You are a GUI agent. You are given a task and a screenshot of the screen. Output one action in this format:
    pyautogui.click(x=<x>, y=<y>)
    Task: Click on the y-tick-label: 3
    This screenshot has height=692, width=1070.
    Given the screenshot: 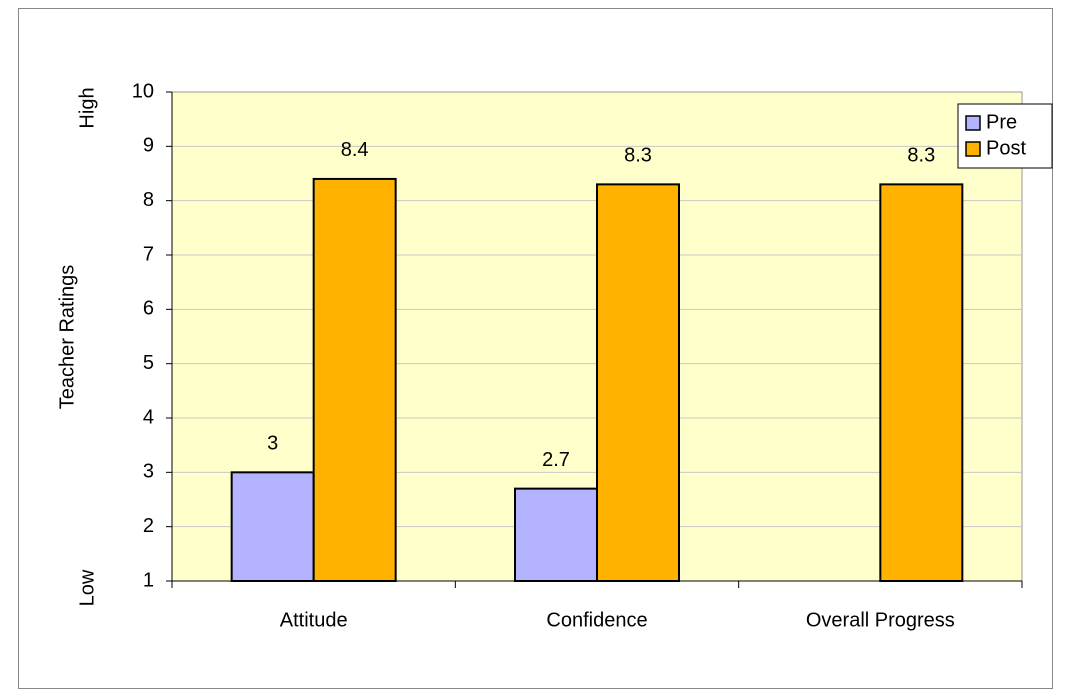 What is the action you would take?
    pyautogui.click(x=148, y=472)
    